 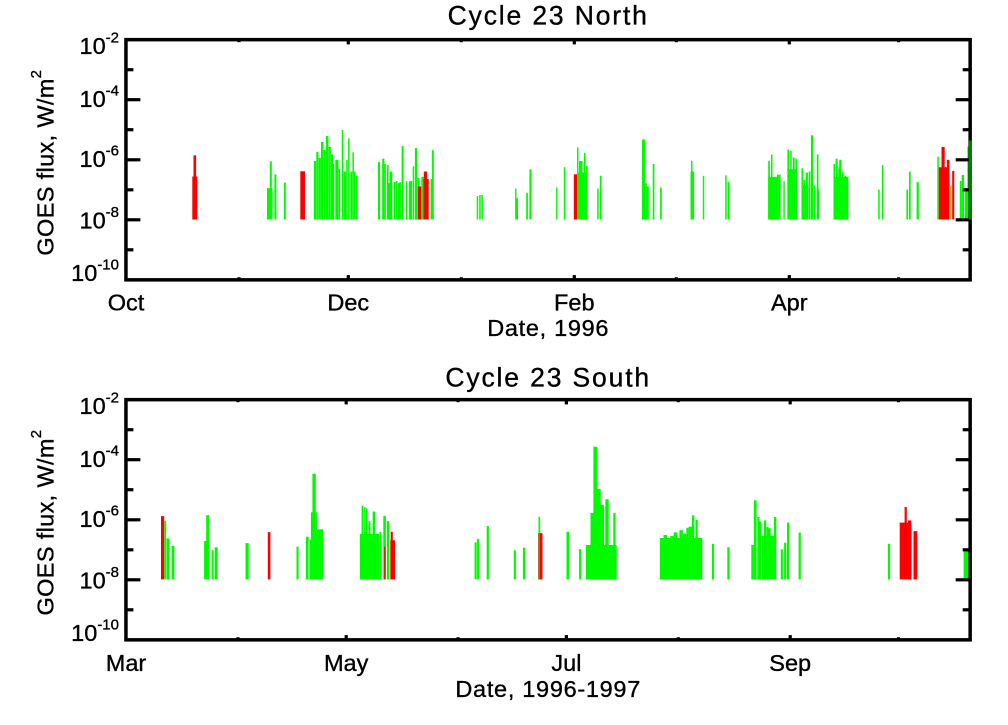 I want to click on svg-text: Feb, so click(x=574, y=303).